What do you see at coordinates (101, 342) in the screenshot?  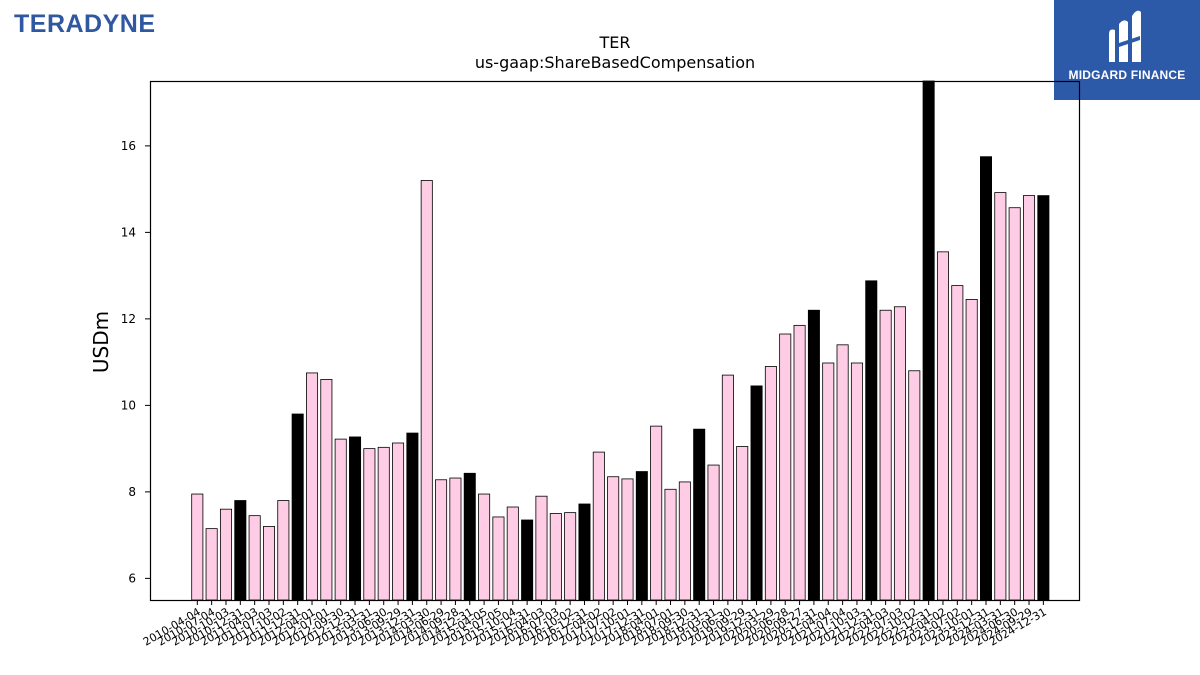 I see `y-axis-label: USDm` at bounding box center [101, 342].